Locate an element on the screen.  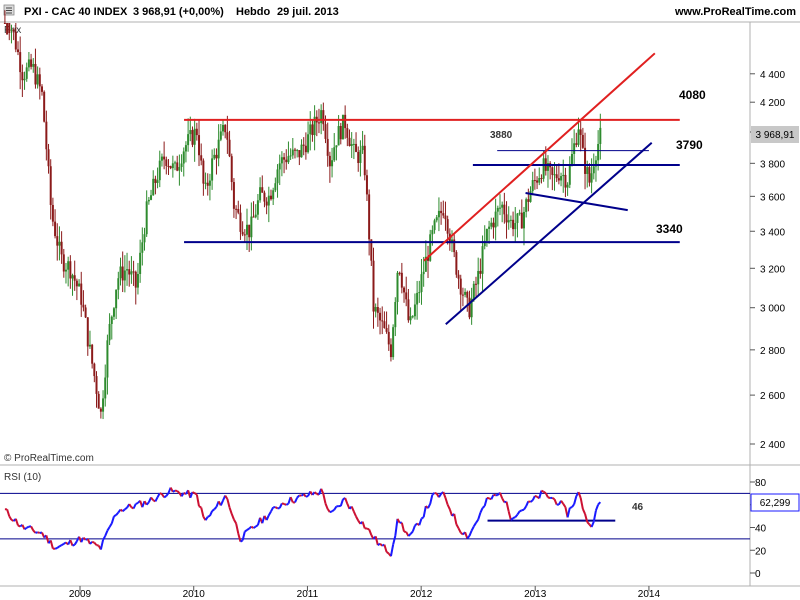
rsi-title: RSI (10) is located at coordinates (22, 477).